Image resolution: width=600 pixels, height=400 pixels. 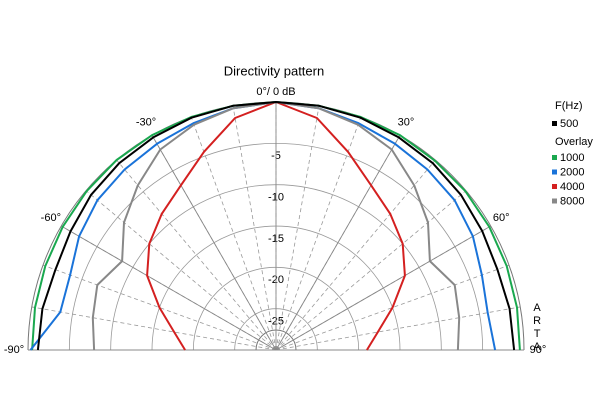 What do you see at coordinates (275, 92) in the screenshot?
I see `angle-tick-label: 0°/ 0 dB` at bounding box center [275, 92].